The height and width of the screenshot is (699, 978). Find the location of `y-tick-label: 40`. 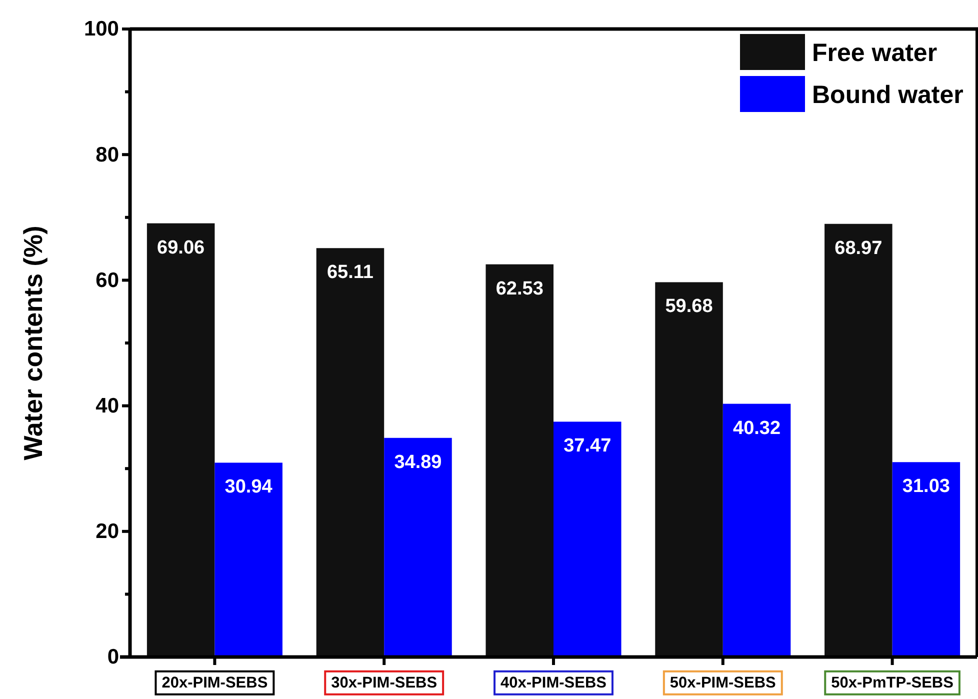

y-tick-label: 40 is located at coordinates (107, 406).